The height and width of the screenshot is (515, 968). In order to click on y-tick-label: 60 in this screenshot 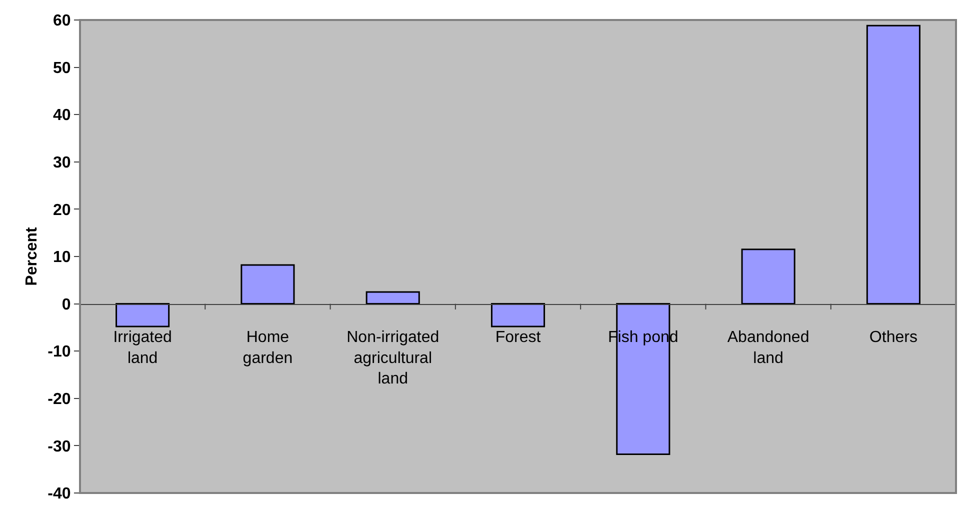, I will do `click(62, 21)`.